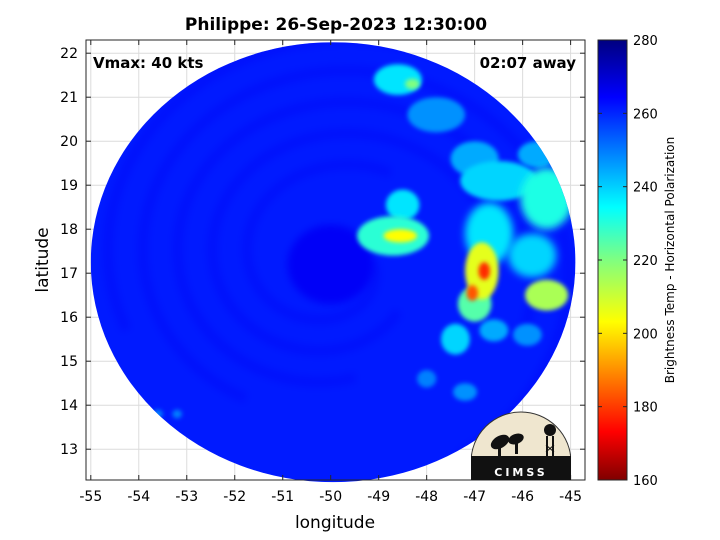 This screenshot has height=540, width=720. What do you see at coordinates (645, 334) in the screenshot?
I see `colorbar-tick-label: 200` at bounding box center [645, 334].